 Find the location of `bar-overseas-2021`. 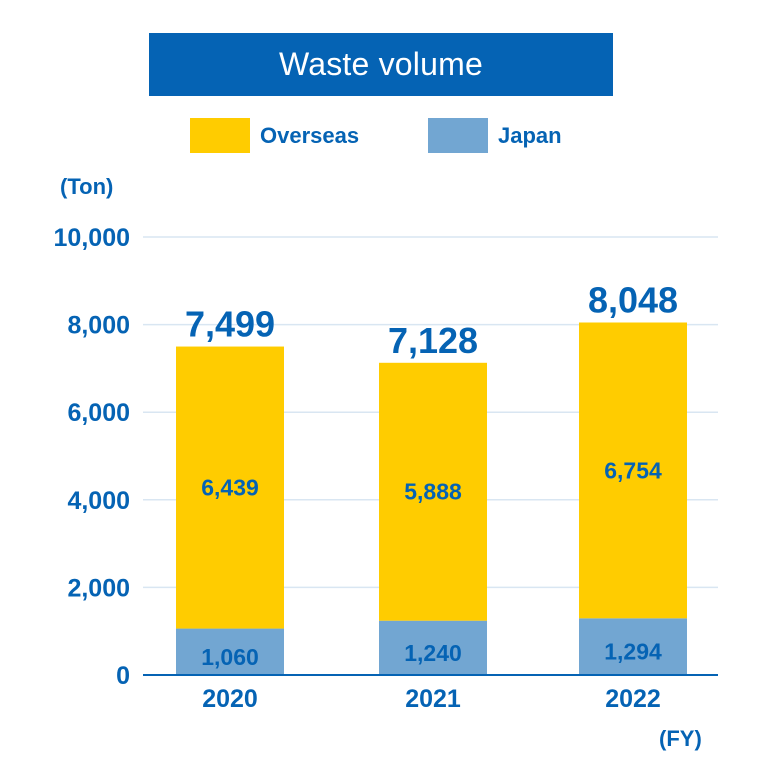

bar-overseas-2021 is located at coordinates (433, 491).